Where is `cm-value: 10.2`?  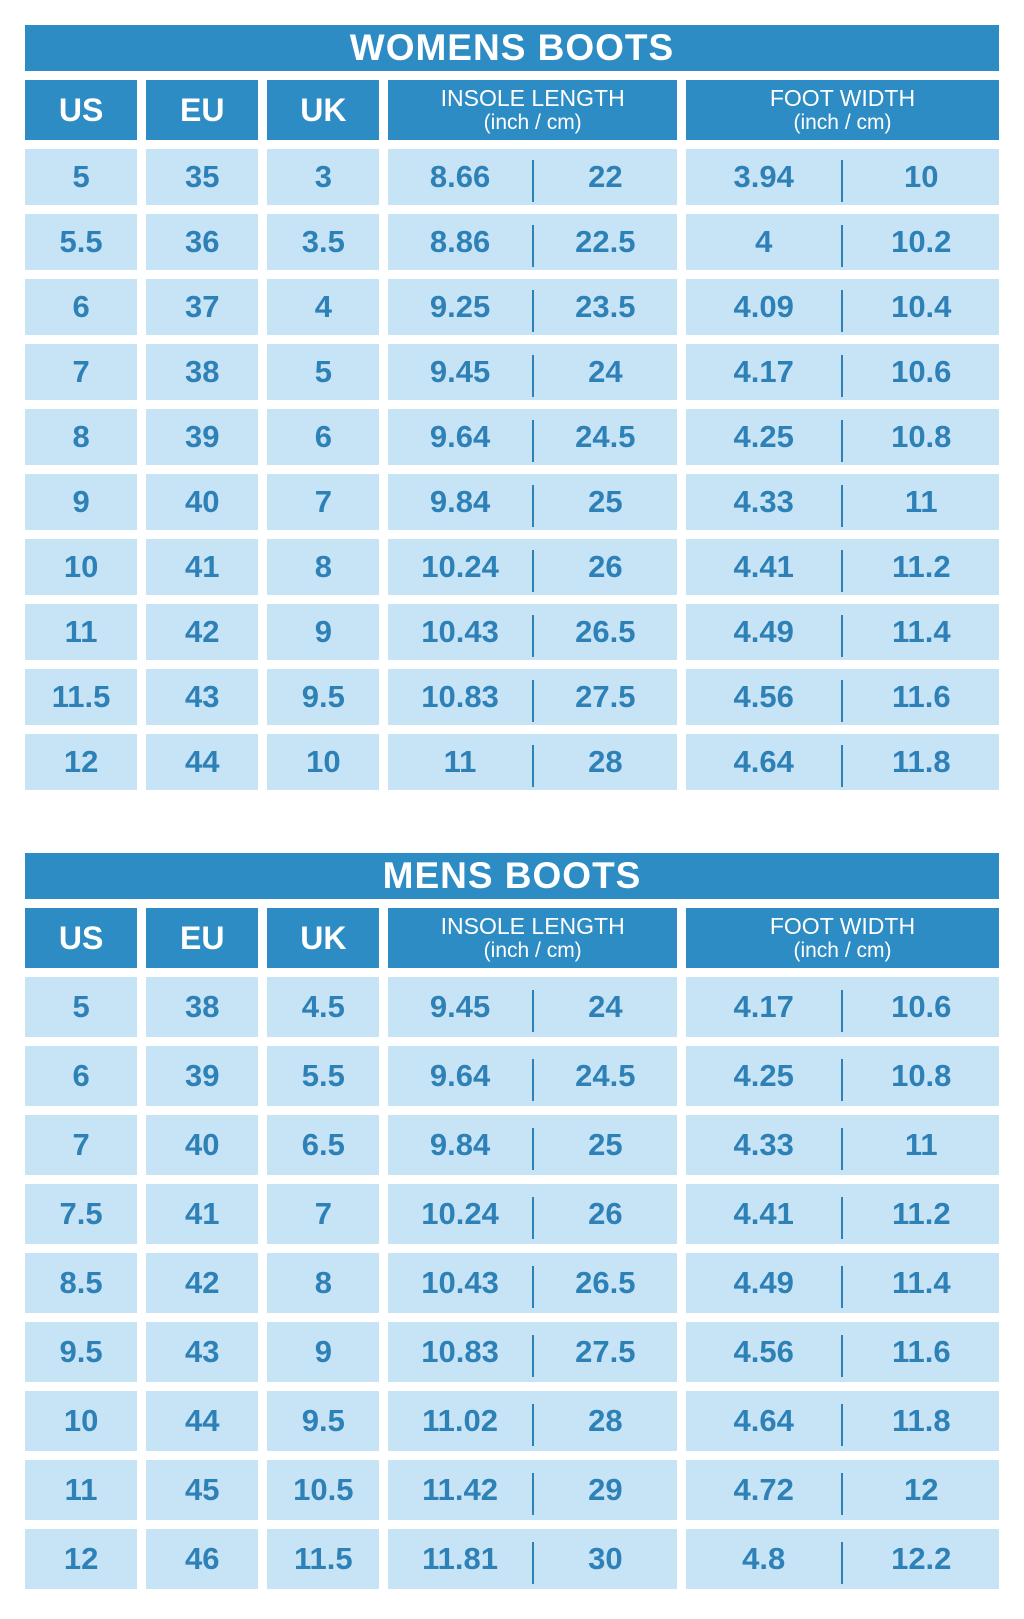
cm-value: 10.2 is located at coordinates (921, 241).